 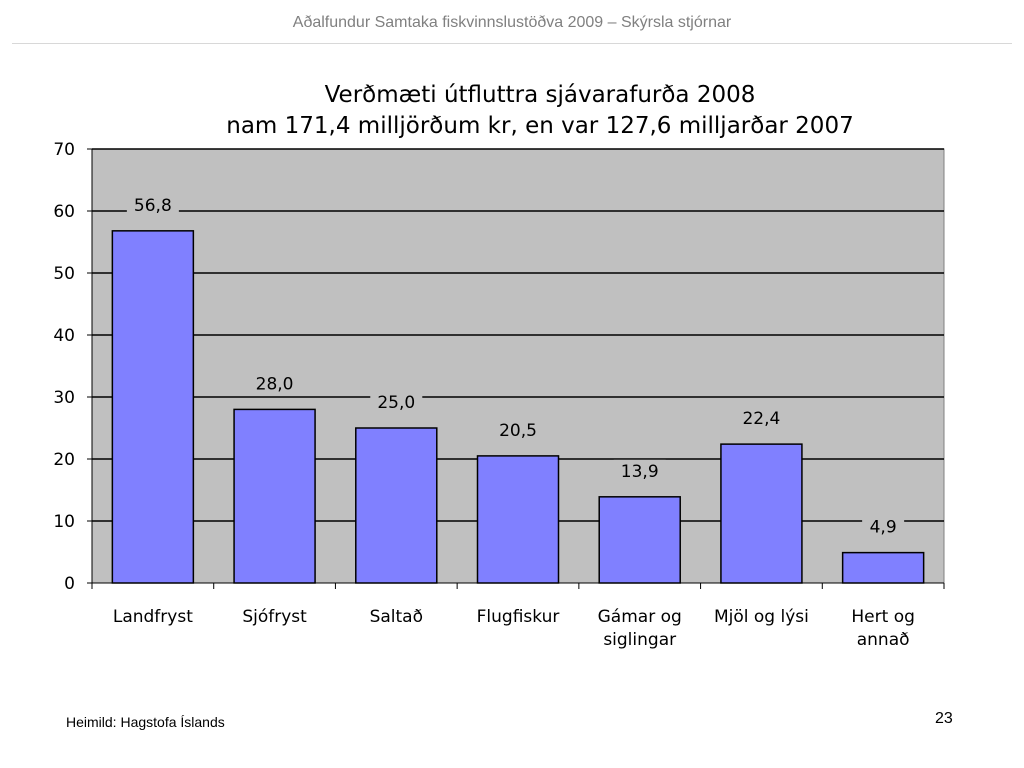 I want to click on data-label: 4,9, so click(x=883, y=528).